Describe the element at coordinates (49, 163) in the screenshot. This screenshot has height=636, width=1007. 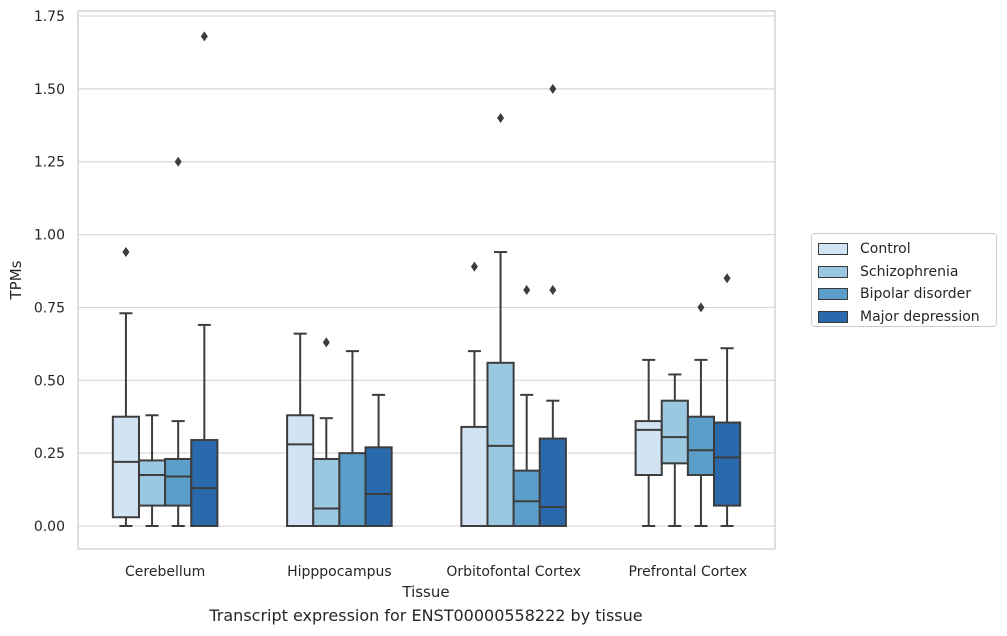
I see `y-tick-label: 1.25` at that location.